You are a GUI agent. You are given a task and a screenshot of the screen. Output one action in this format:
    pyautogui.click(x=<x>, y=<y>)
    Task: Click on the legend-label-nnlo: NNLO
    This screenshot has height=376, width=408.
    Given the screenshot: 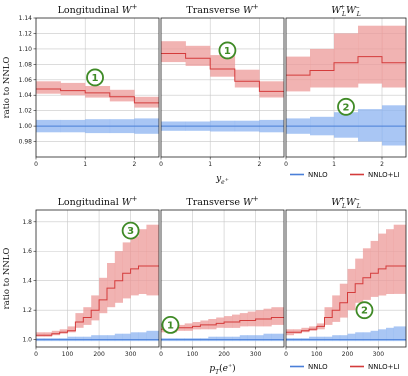 What is the action you would take?
    pyautogui.click(x=318, y=175)
    